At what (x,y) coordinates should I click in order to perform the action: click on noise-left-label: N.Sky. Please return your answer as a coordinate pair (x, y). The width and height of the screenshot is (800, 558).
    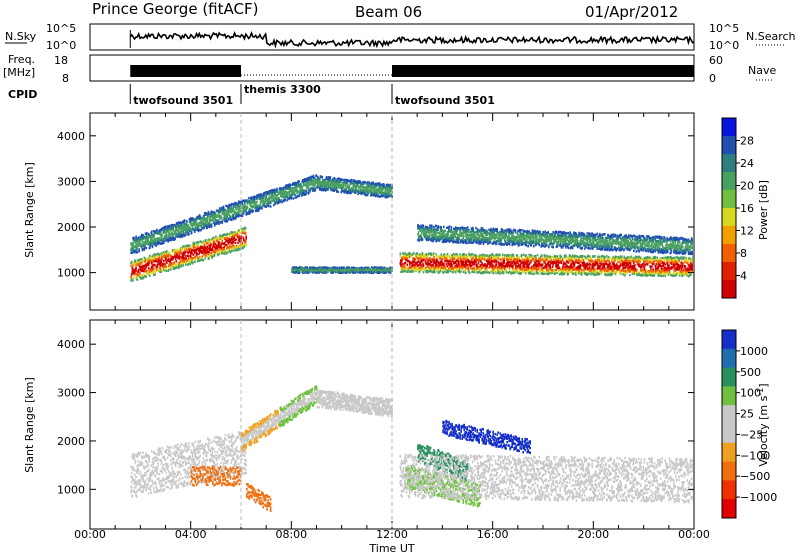
    Looking at the image, I should click on (21, 36).